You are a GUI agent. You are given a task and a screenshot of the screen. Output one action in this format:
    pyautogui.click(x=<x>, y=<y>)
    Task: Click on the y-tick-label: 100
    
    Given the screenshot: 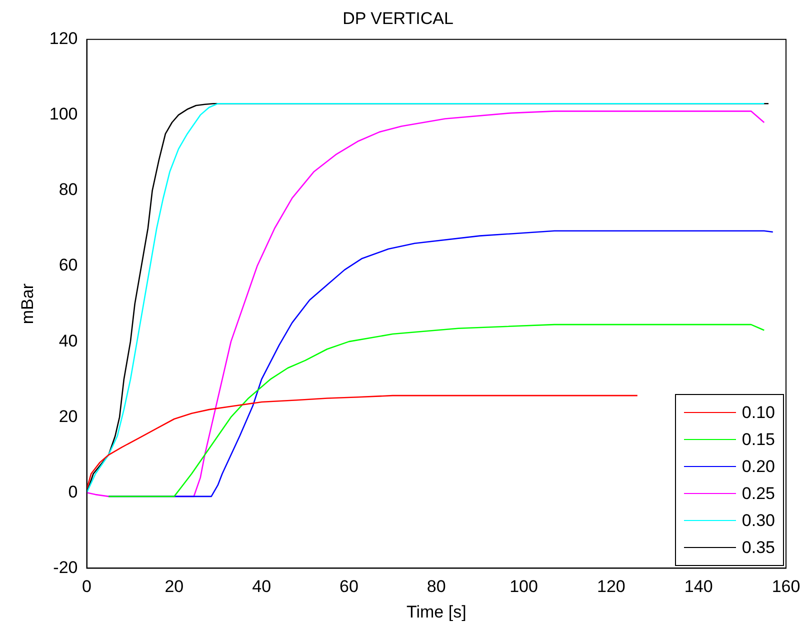 What is the action you would take?
    pyautogui.click(x=63, y=114)
    